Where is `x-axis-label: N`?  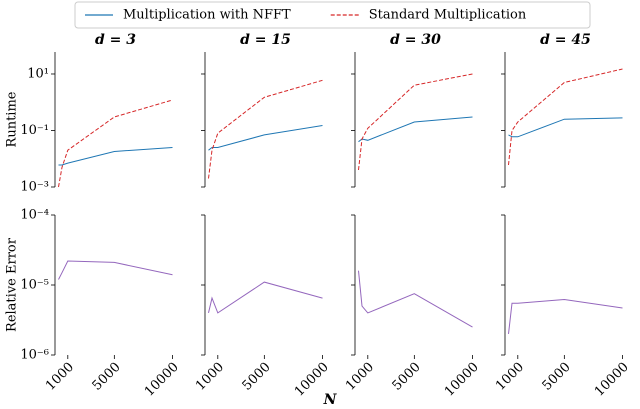
x-axis-label: N is located at coordinates (330, 400).